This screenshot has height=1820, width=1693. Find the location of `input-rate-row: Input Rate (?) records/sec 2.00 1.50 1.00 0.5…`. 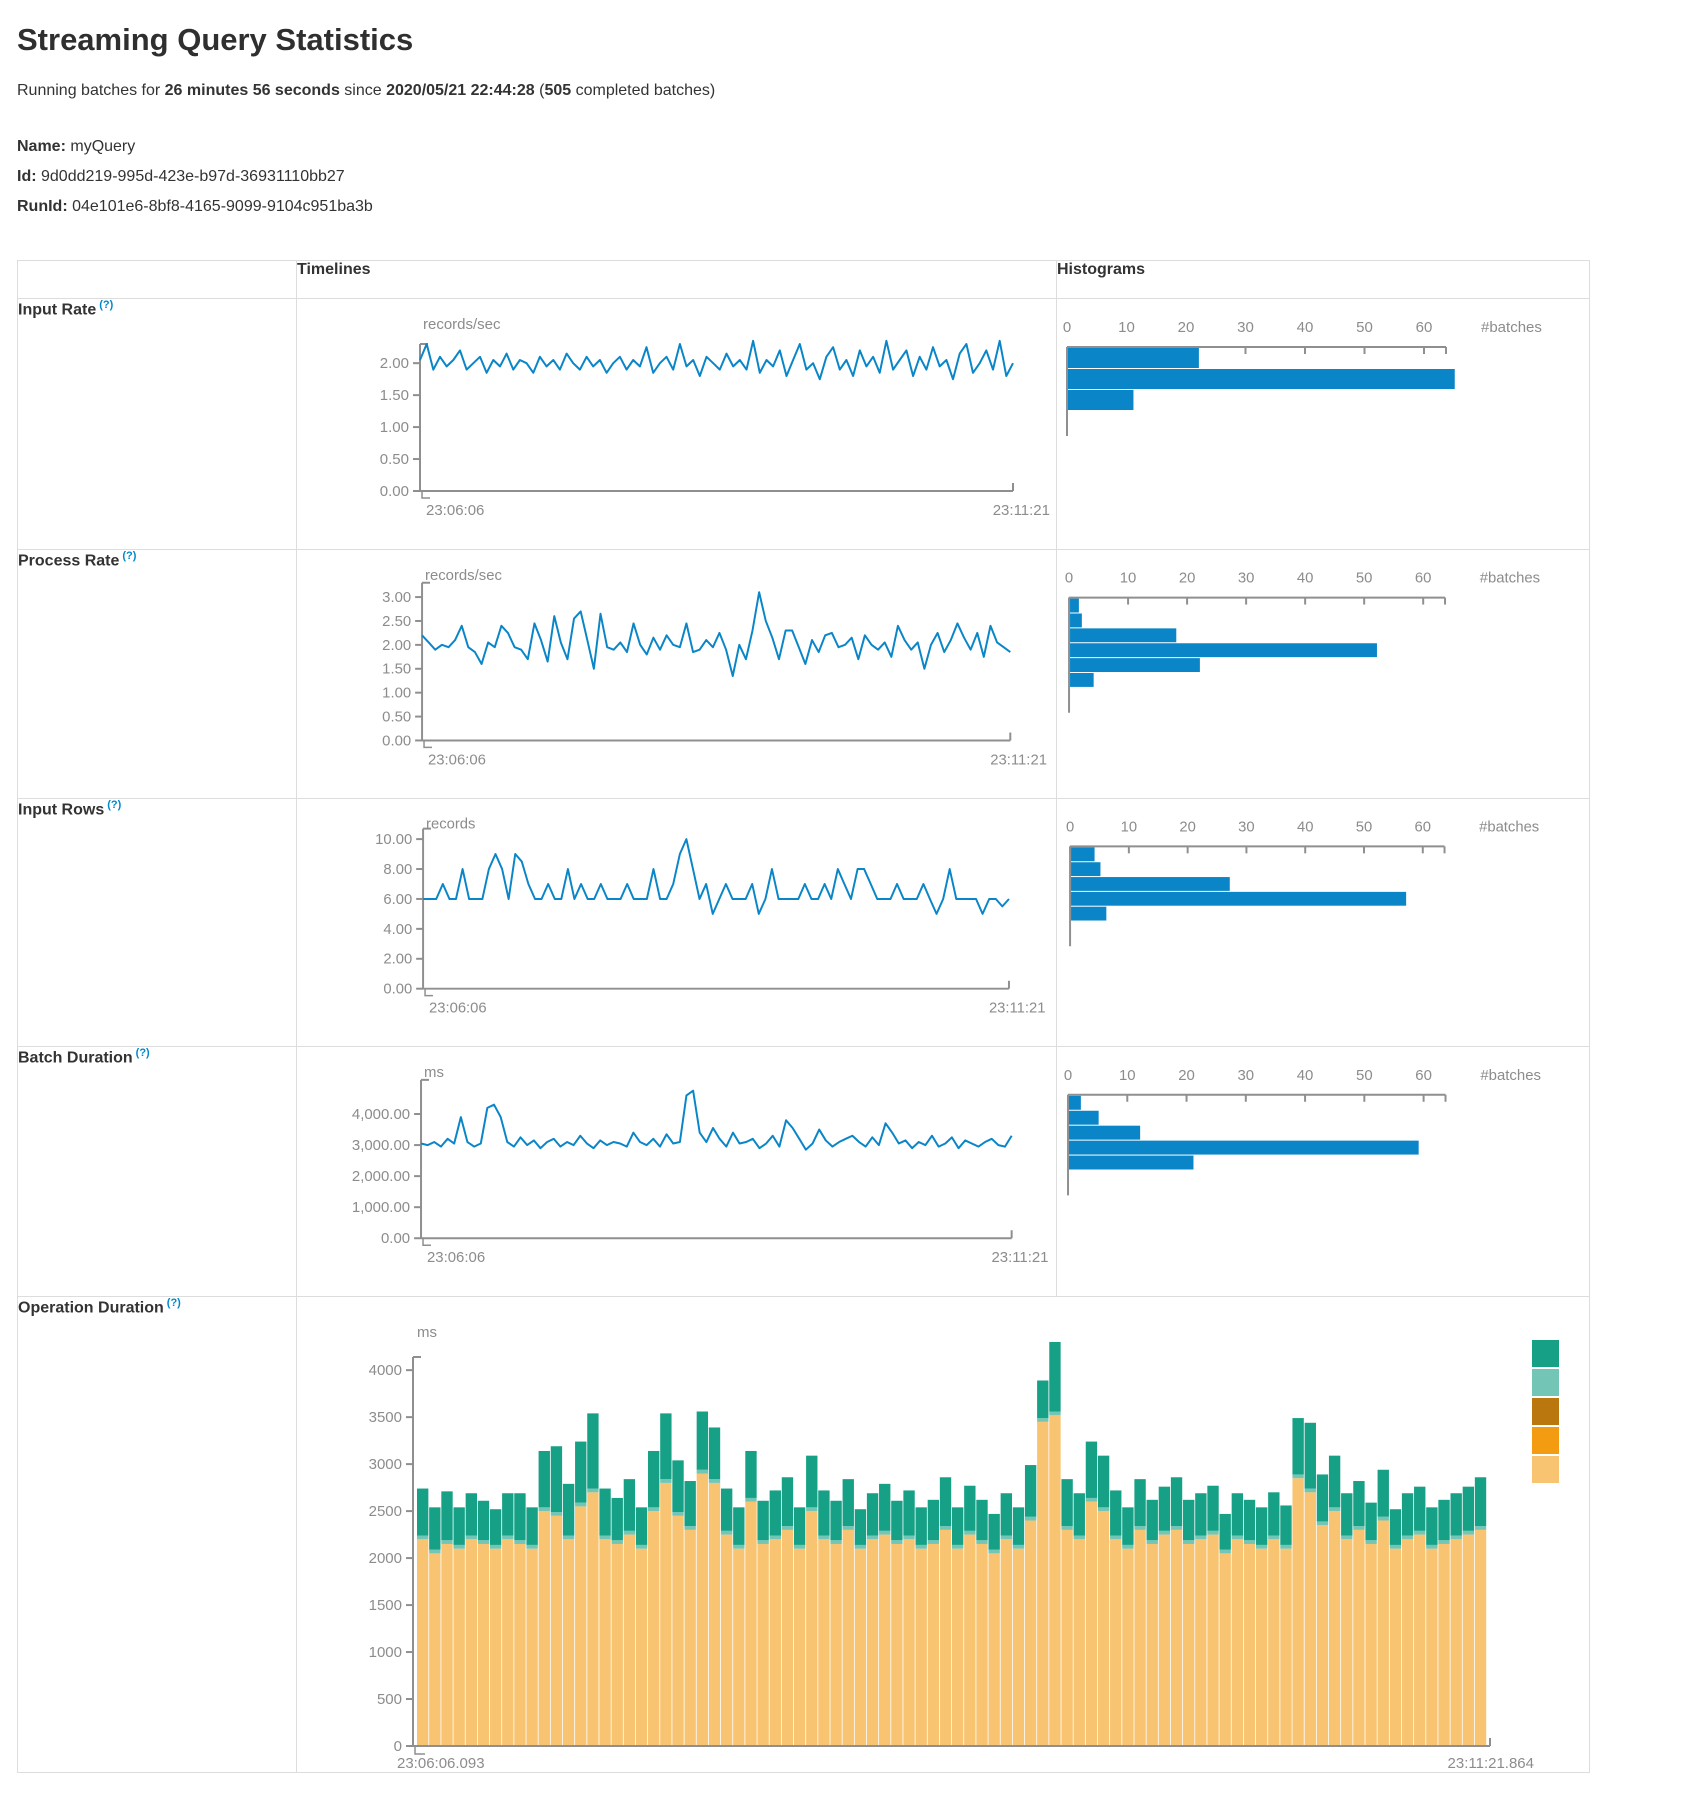

input-rate-row: Input Rate (?) records/sec 2.00 1.50 1.00 0.5… is located at coordinates (803, 424).